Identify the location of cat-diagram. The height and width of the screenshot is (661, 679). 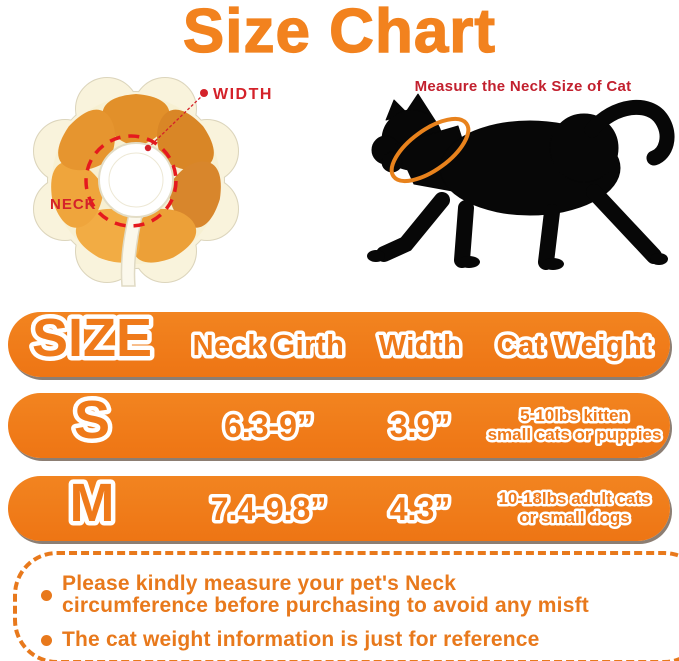
(519, 185).